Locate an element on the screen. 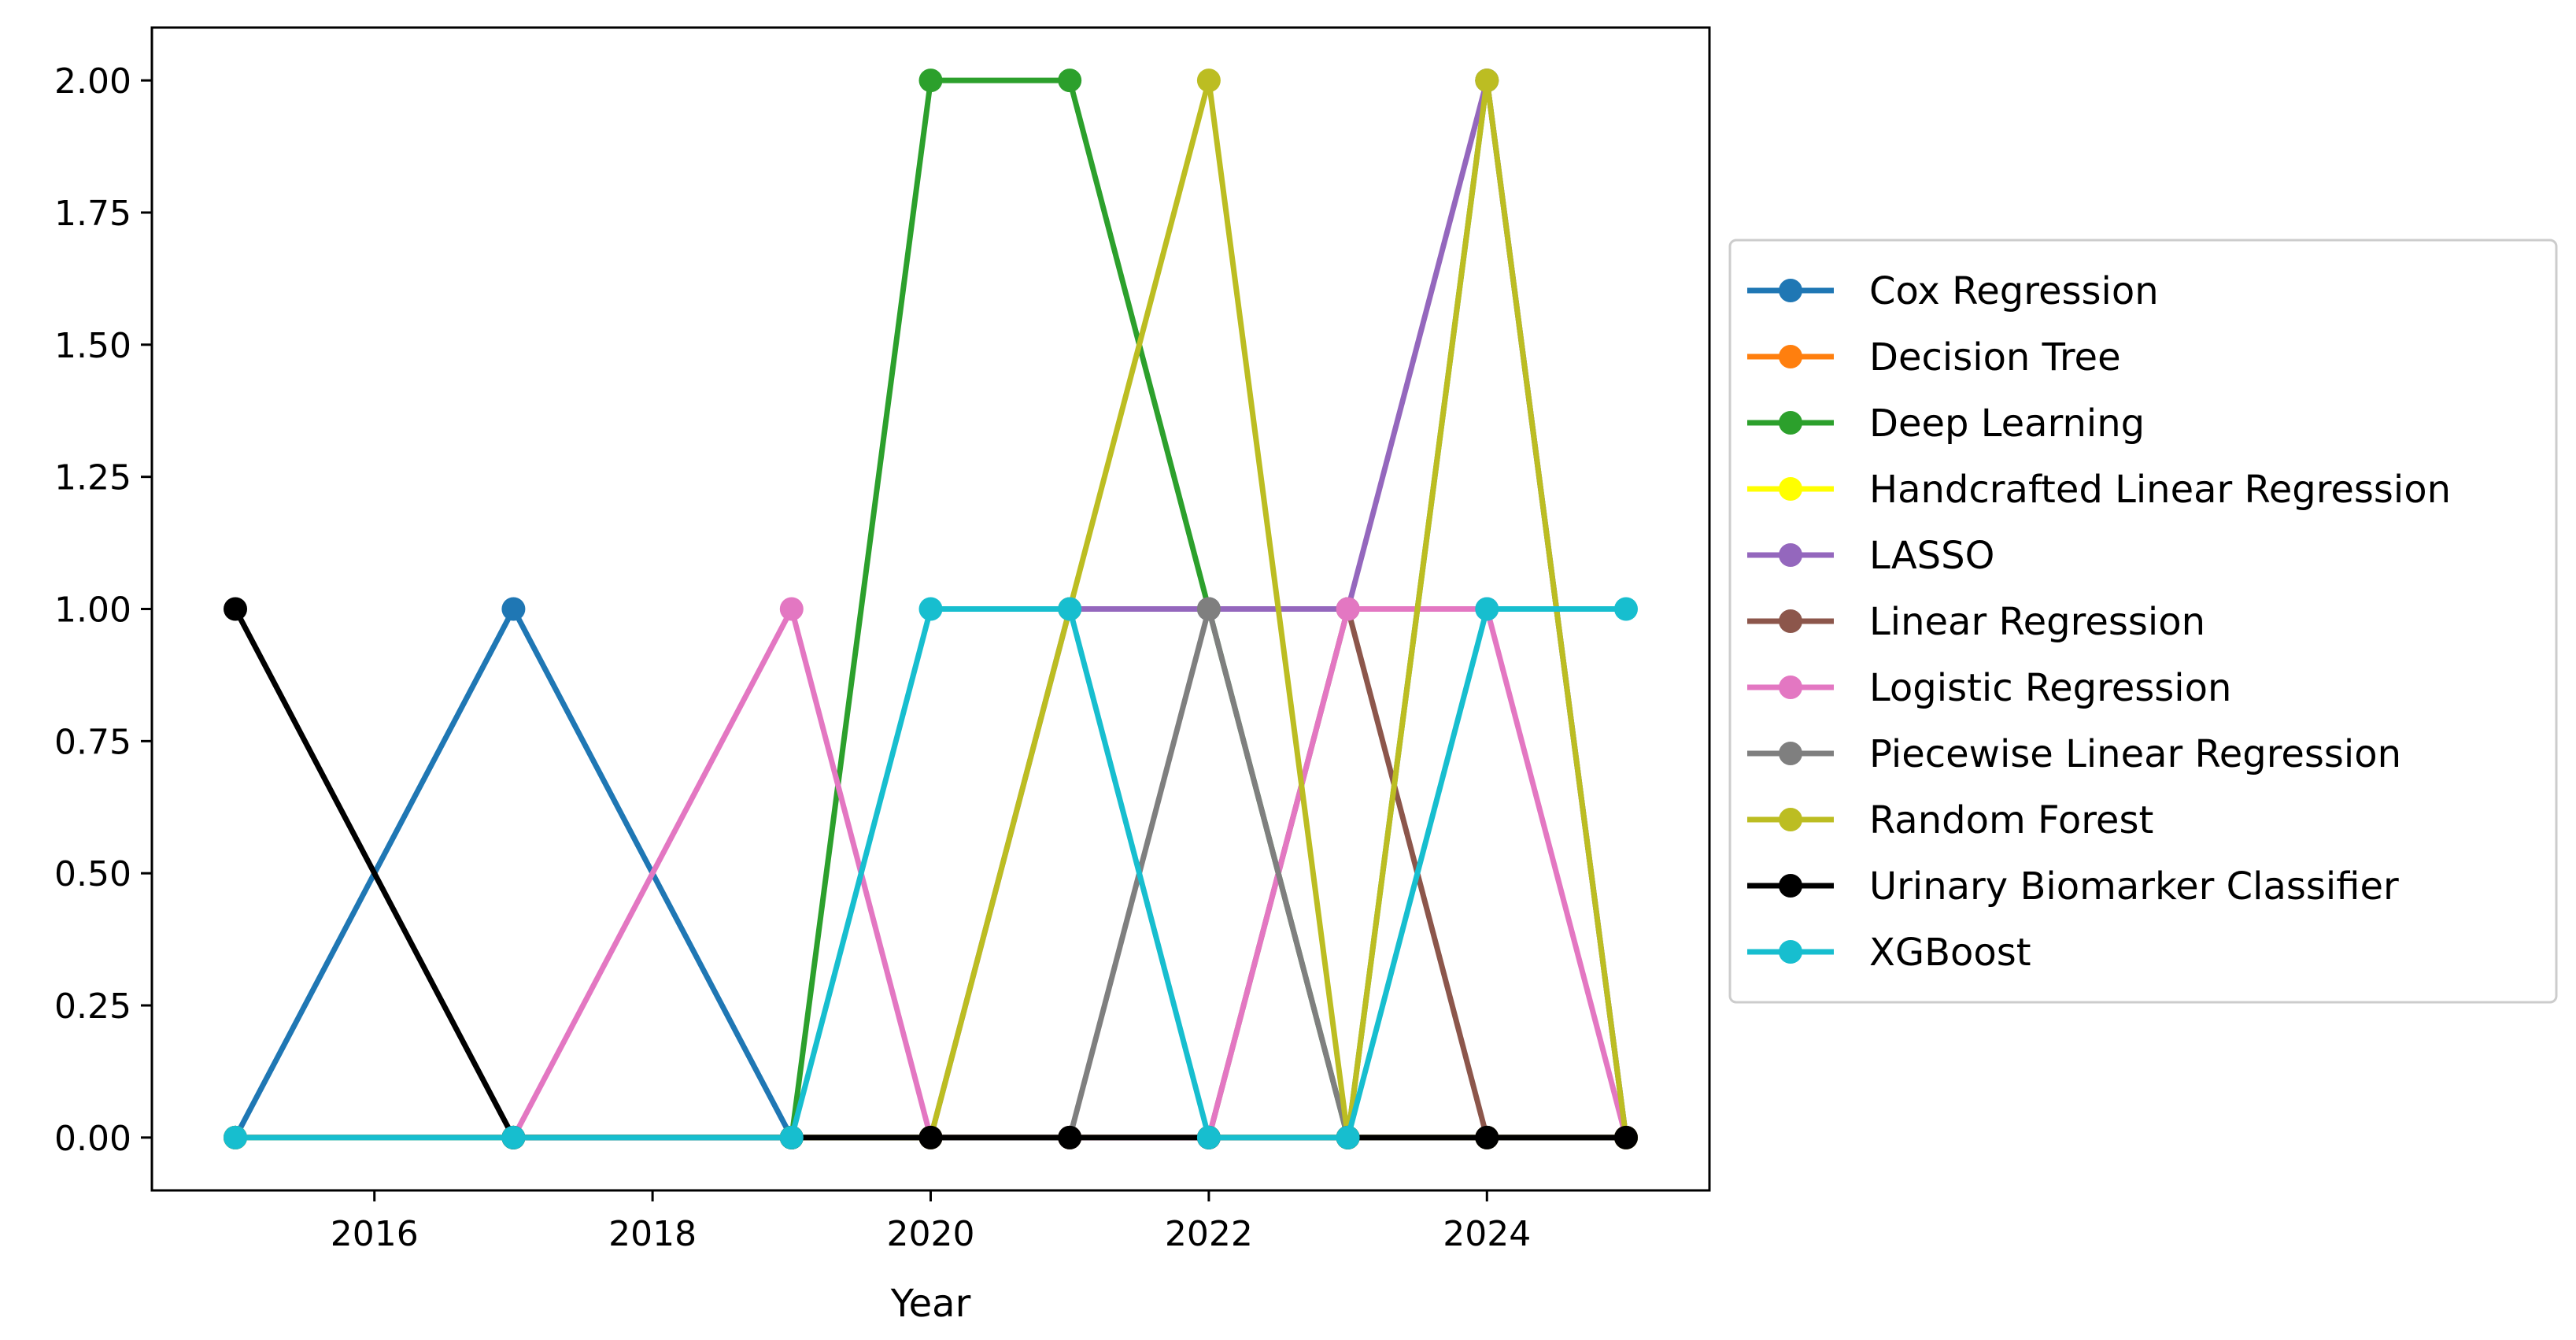 The height and width of the screenshot is (1340, 2576). x-tick-label: 2016 is located at coordinates (375, 1234).